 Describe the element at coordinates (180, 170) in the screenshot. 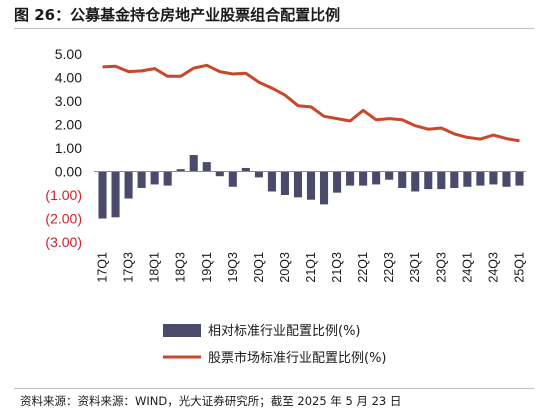

I see `bar-18Q3` at that location.